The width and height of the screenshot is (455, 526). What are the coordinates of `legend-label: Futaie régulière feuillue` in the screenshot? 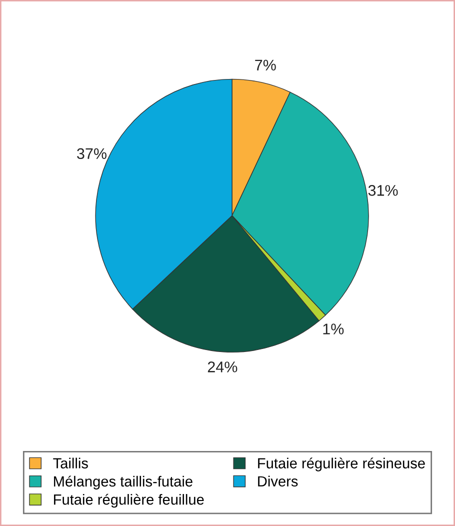 It's located at (129, 501).